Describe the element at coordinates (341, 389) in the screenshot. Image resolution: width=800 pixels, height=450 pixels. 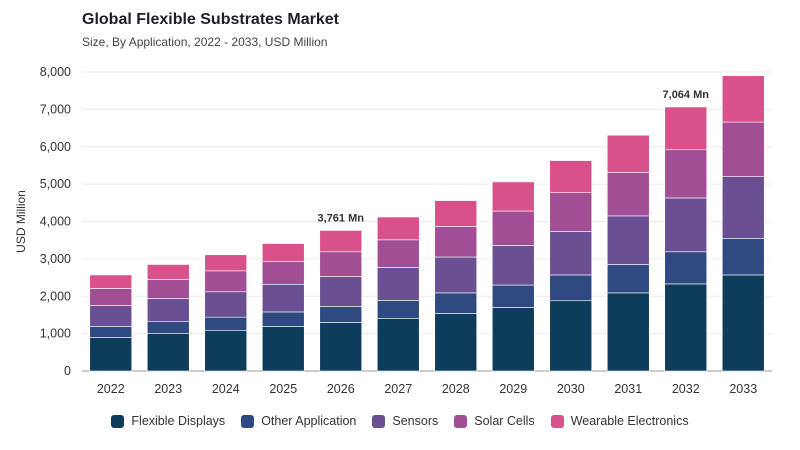
I see `x-tick-label: 2026` at that location.